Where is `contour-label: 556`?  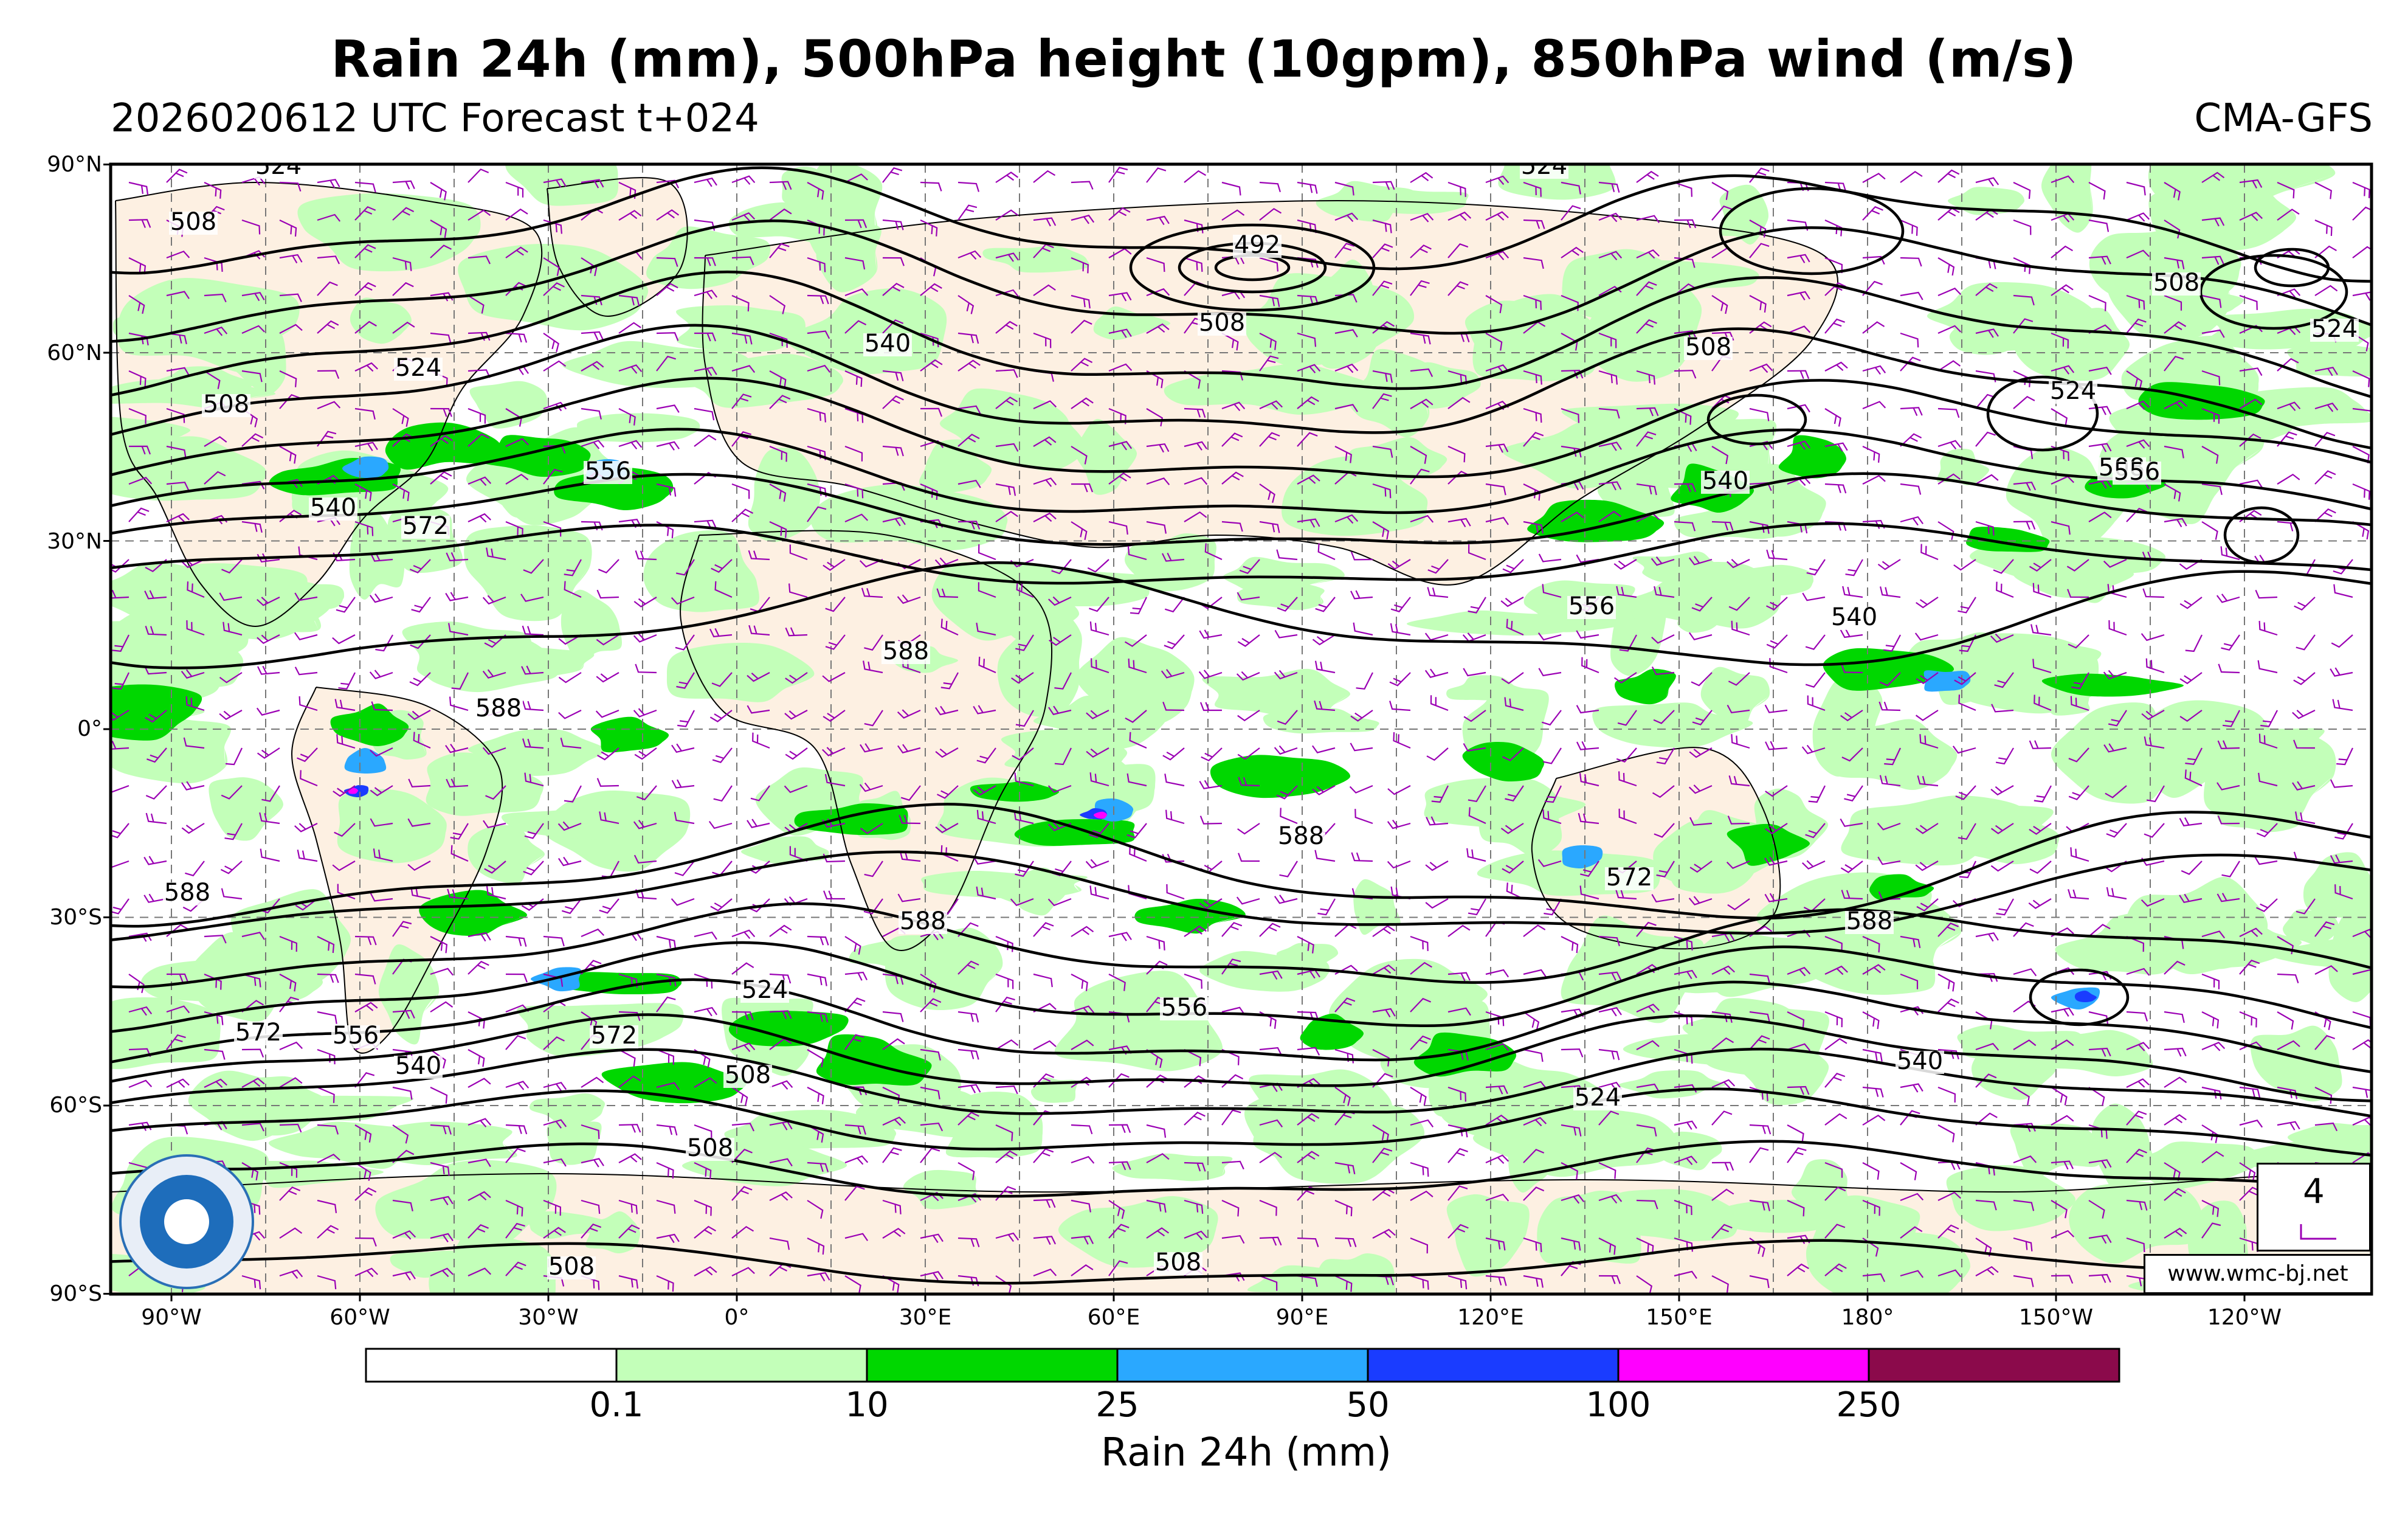
contour-label: 556 is located at coordinates (608, 471).